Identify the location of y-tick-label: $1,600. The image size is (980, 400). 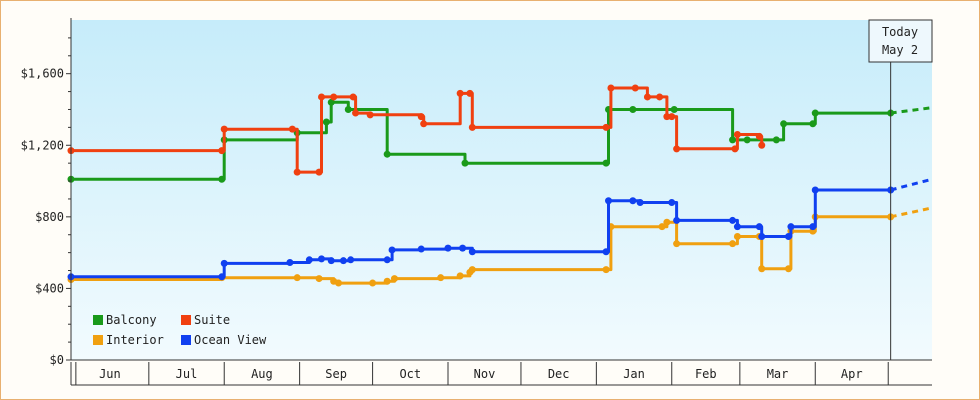
(42, 74).